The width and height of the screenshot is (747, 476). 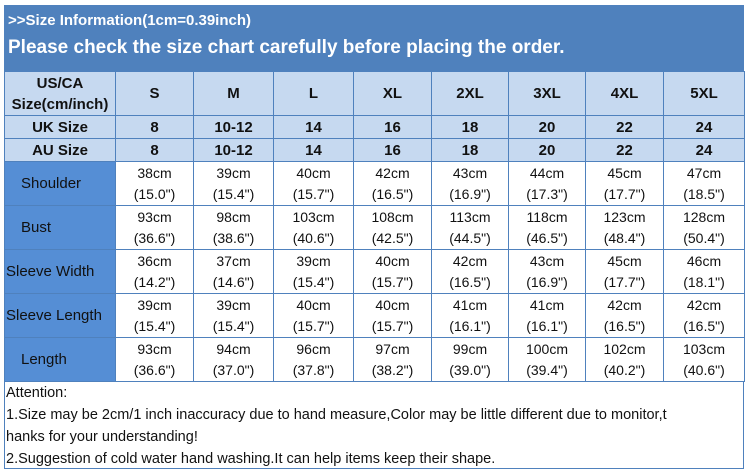 What do you see at coordinates (704, 237) in the screenshot?
I see `inch-value: (50.4")` at bounding box center [704, 237].